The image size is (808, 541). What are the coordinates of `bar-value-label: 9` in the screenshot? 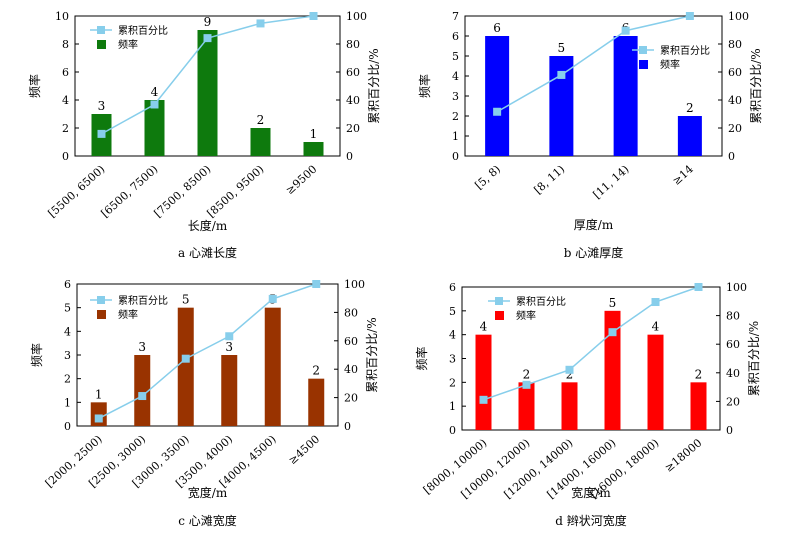 It's located at (208, 22).